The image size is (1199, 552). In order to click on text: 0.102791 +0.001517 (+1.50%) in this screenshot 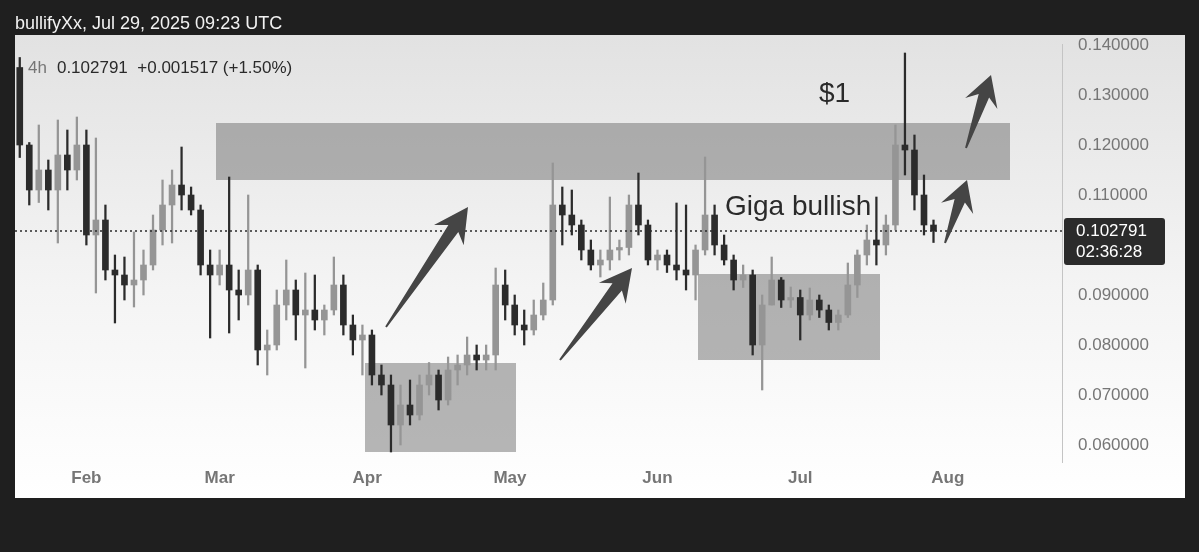, I will do `click(174, 67)`.